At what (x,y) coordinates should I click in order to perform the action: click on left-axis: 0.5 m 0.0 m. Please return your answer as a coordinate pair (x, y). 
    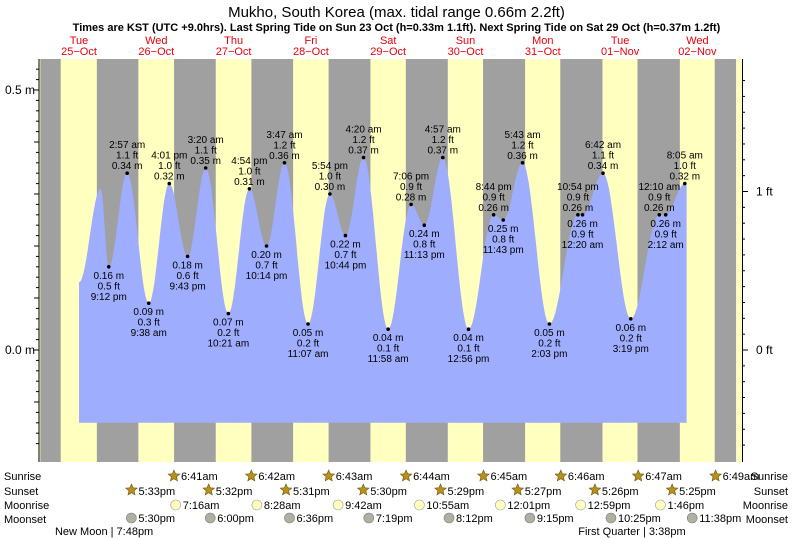
    Looking at the image, I should click on (22, 260).